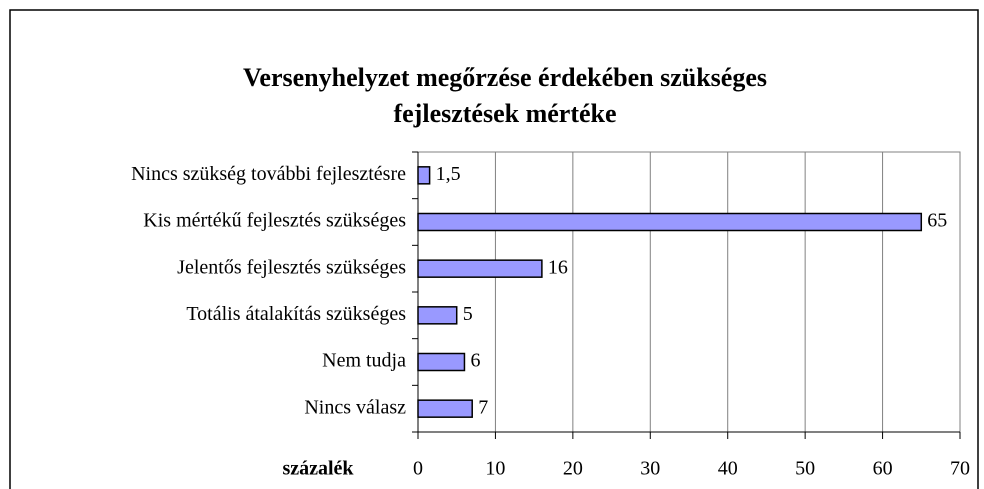 The height and width of the screenshot is (489, 984). Describe the element at coordinates (418, 469) in the screenshot. I see `x-tick-label: 0` at that location.